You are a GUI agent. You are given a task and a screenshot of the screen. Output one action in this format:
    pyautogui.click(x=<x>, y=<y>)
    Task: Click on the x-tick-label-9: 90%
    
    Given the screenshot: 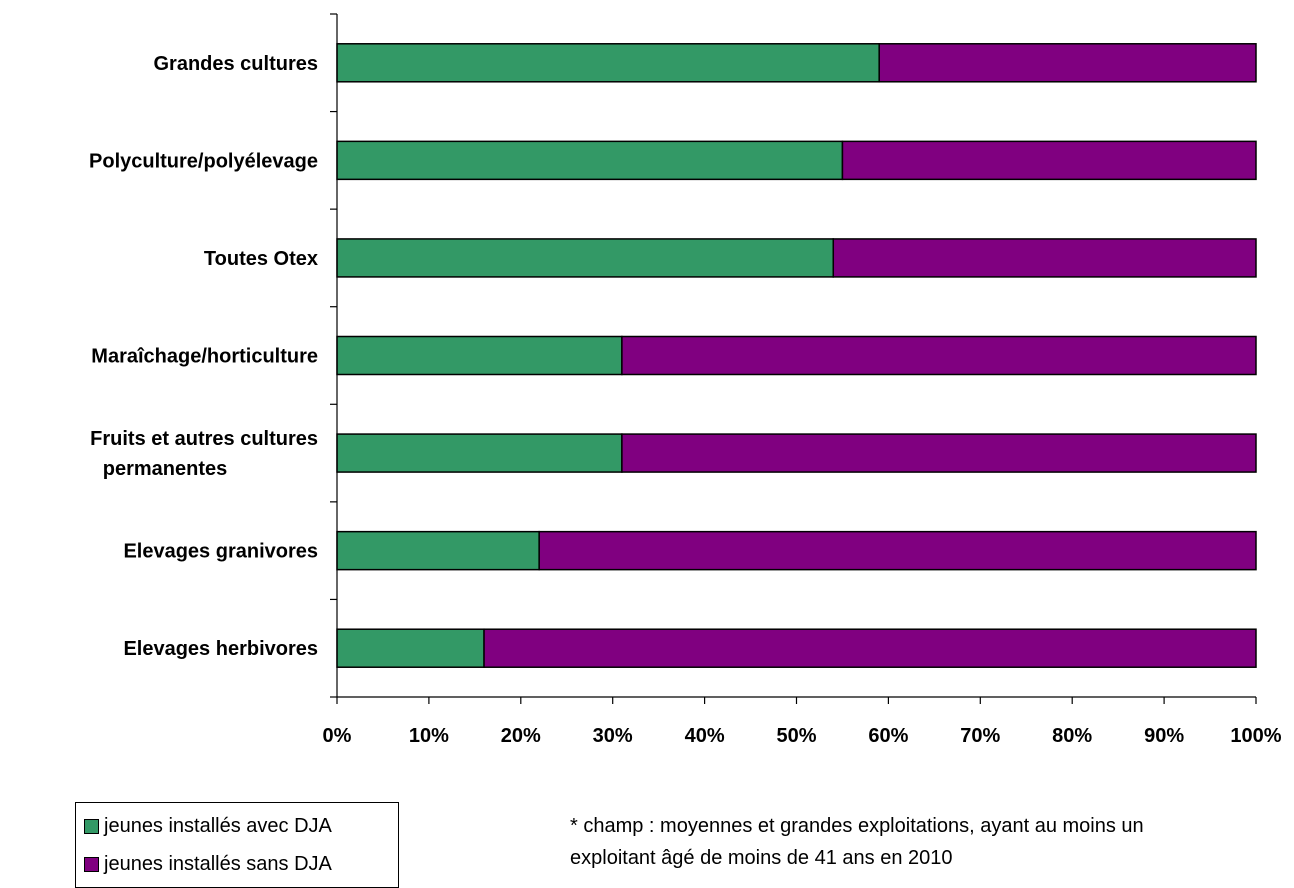 What is the action you would take?
    pyautogui.click(x=1164, y=736)
    